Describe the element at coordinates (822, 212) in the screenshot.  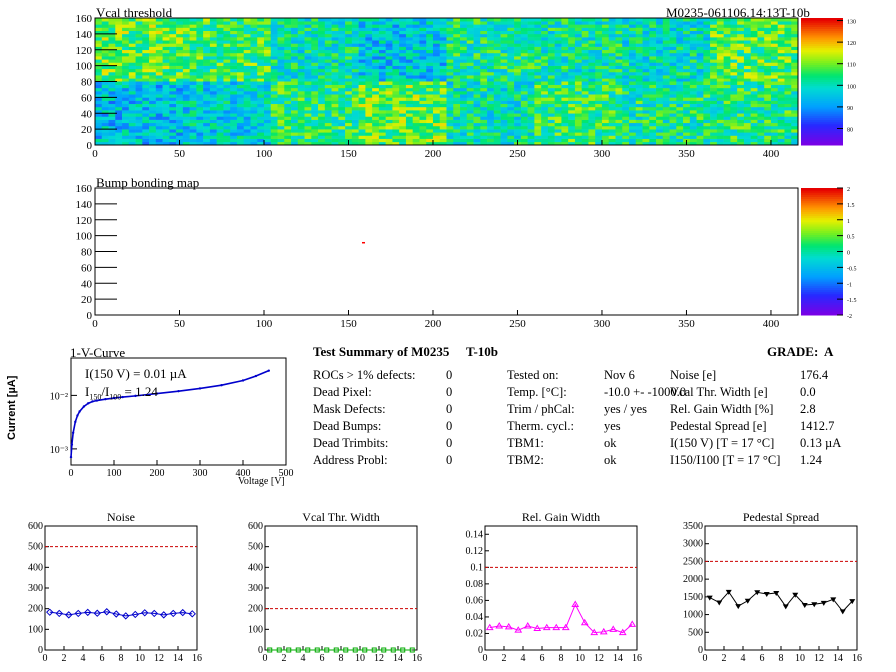
I see `bump-palette-band` at that location.